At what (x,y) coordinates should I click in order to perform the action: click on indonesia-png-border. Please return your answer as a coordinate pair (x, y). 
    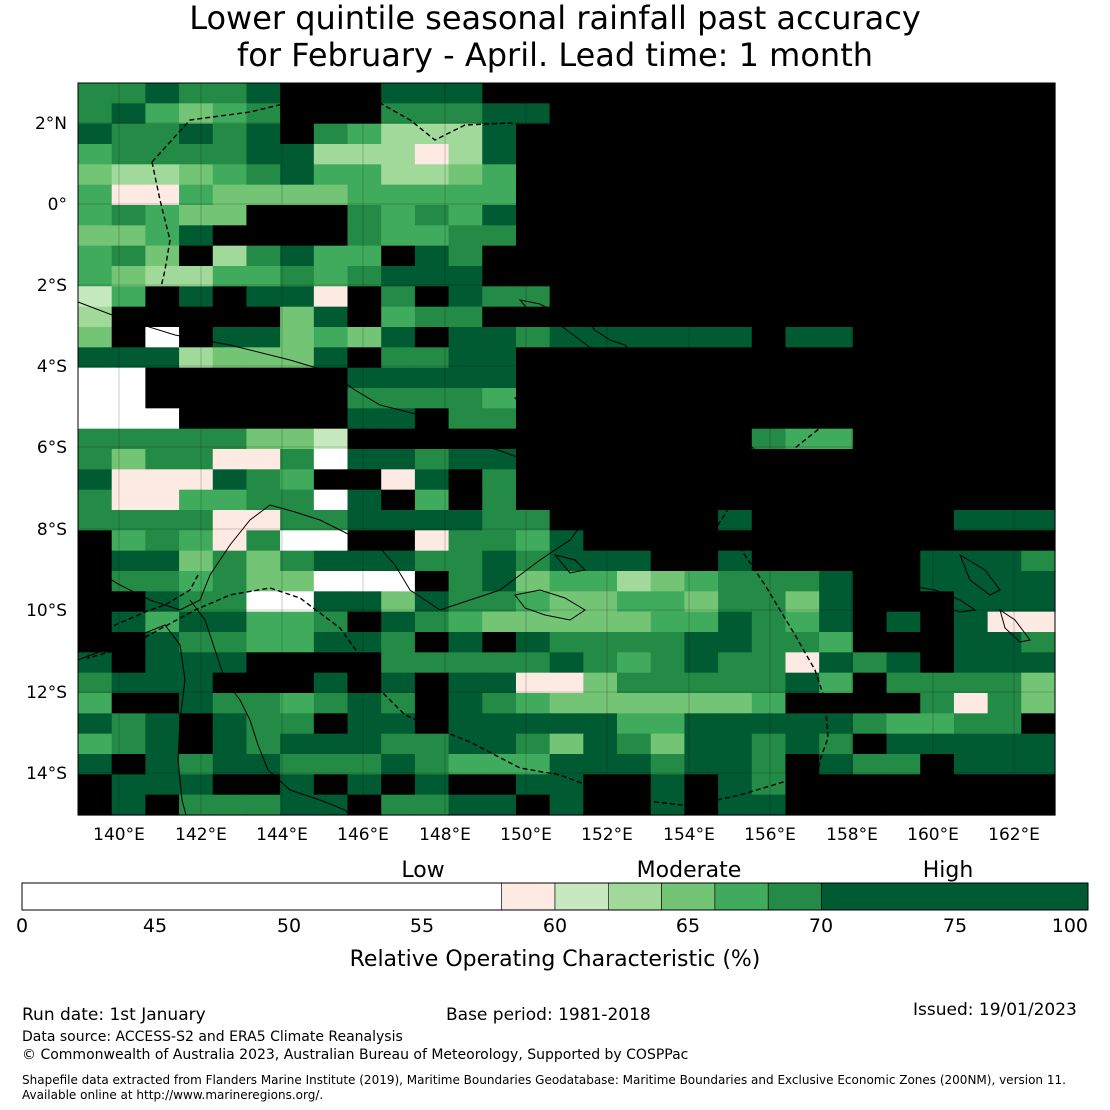
    Looking at the image, I should click on (161, 241).